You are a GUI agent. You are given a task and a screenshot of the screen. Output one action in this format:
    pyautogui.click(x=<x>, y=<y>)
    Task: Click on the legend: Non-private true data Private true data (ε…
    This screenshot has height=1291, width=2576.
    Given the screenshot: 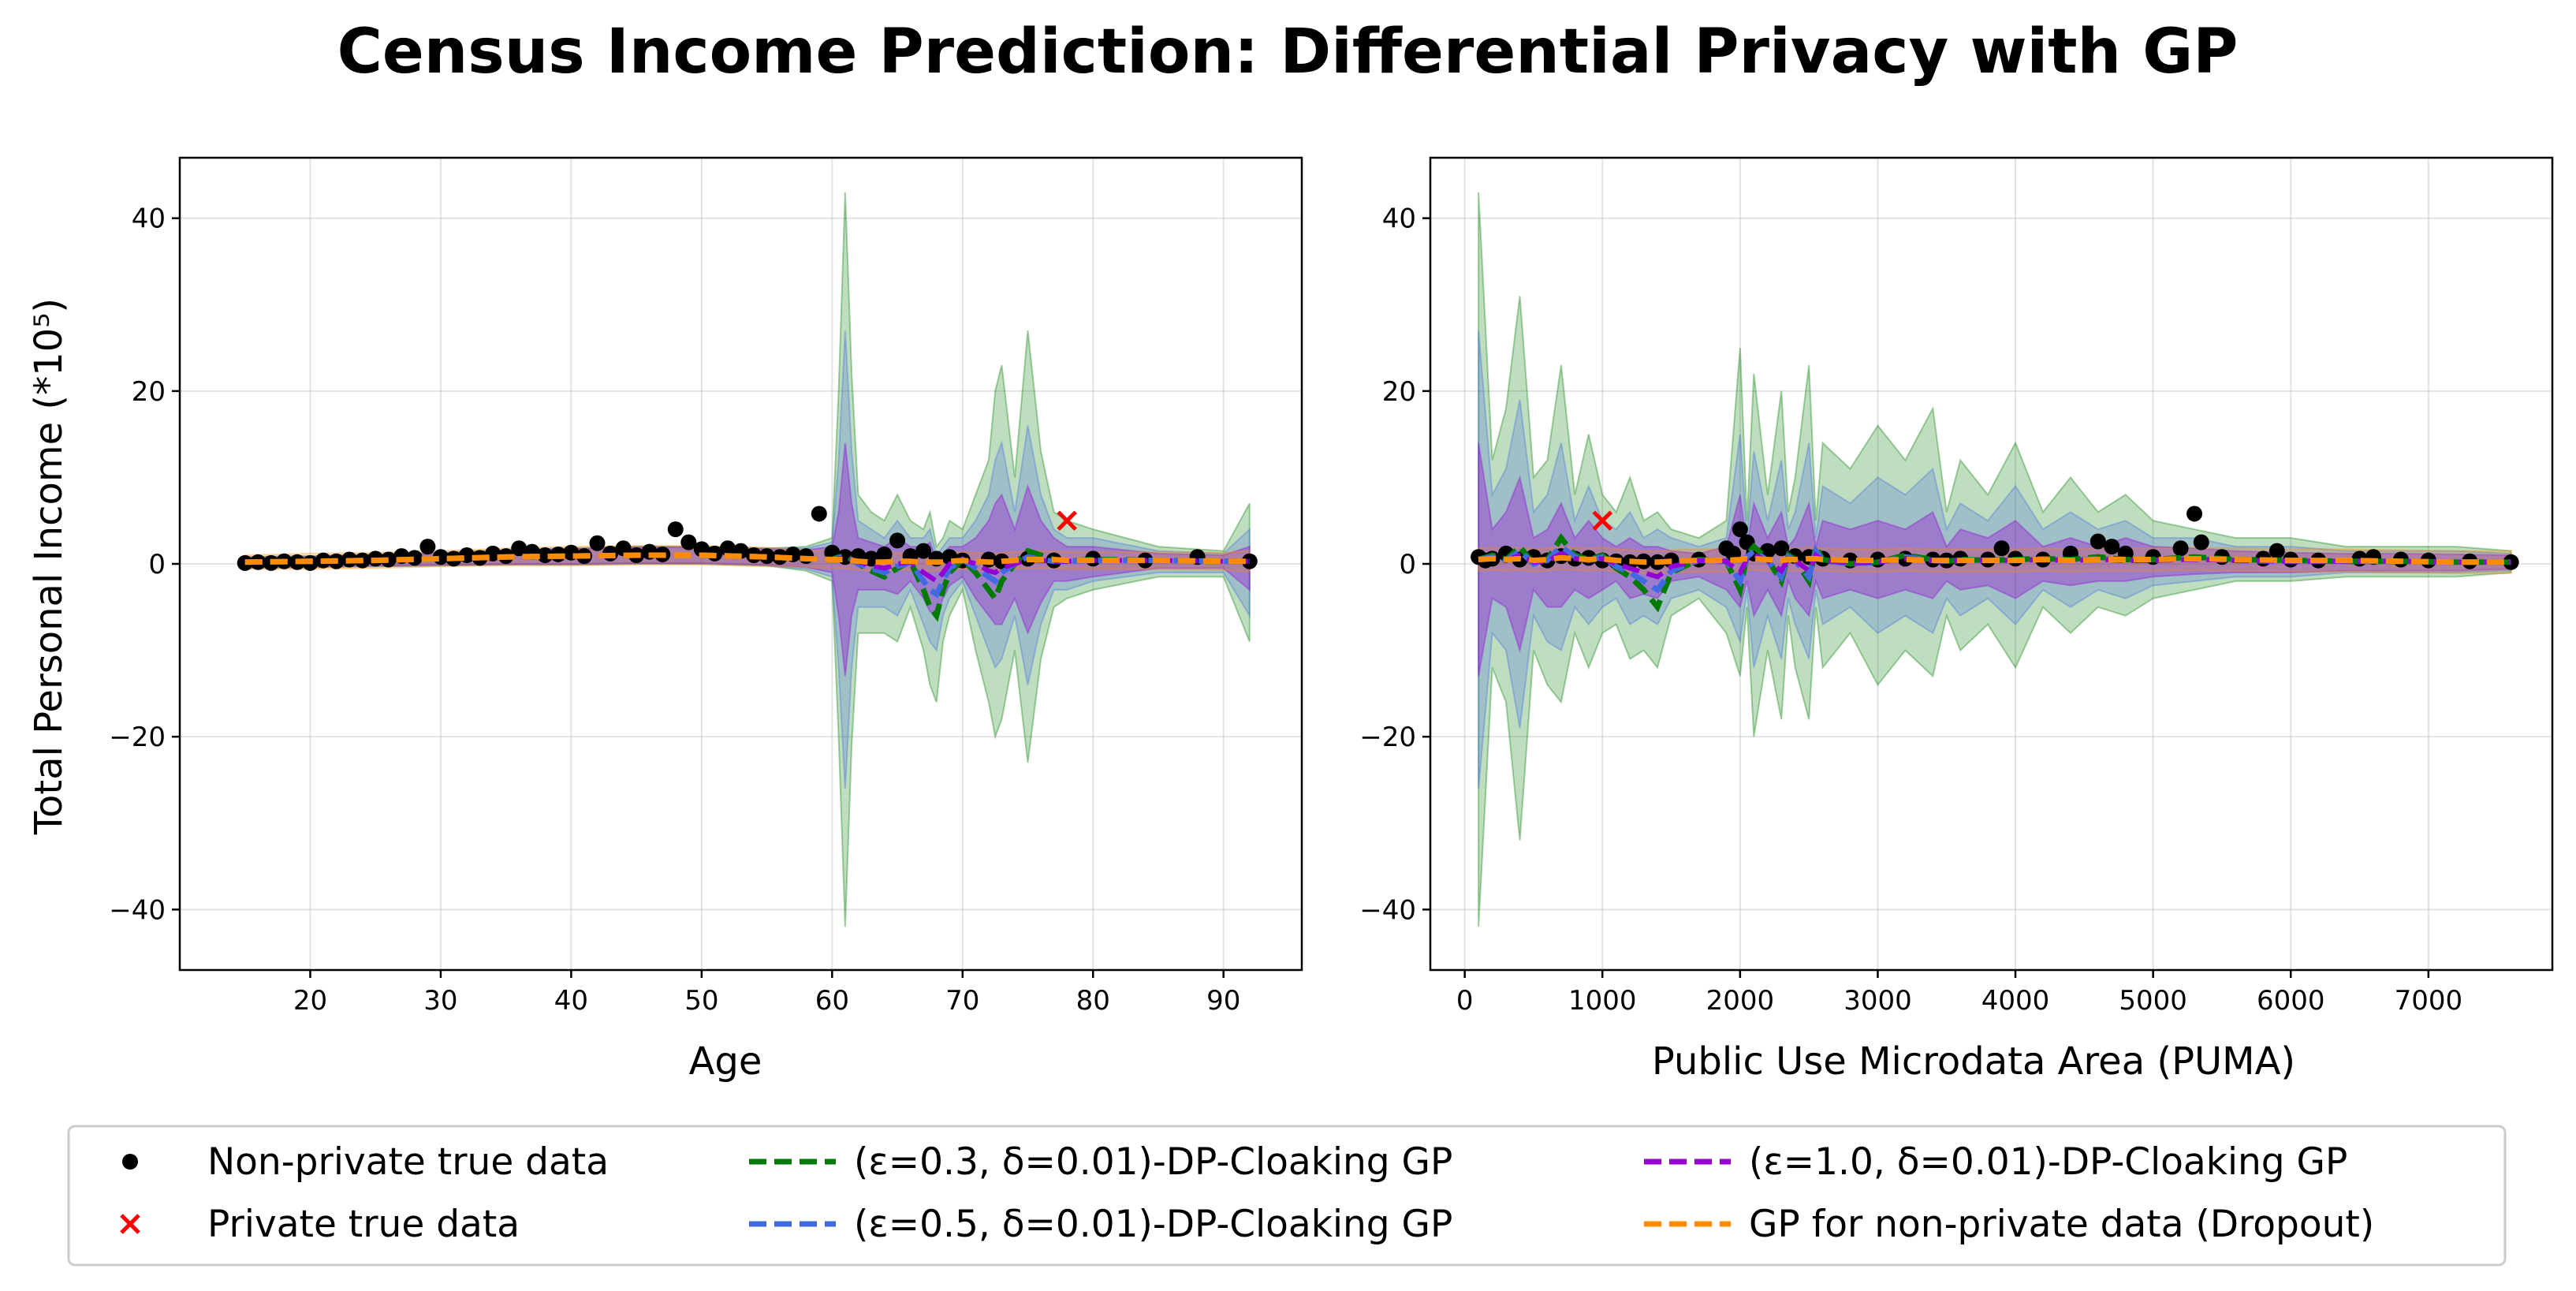 What is the action you would take?
    pyautogui.click(x=1287, y=1196)
    